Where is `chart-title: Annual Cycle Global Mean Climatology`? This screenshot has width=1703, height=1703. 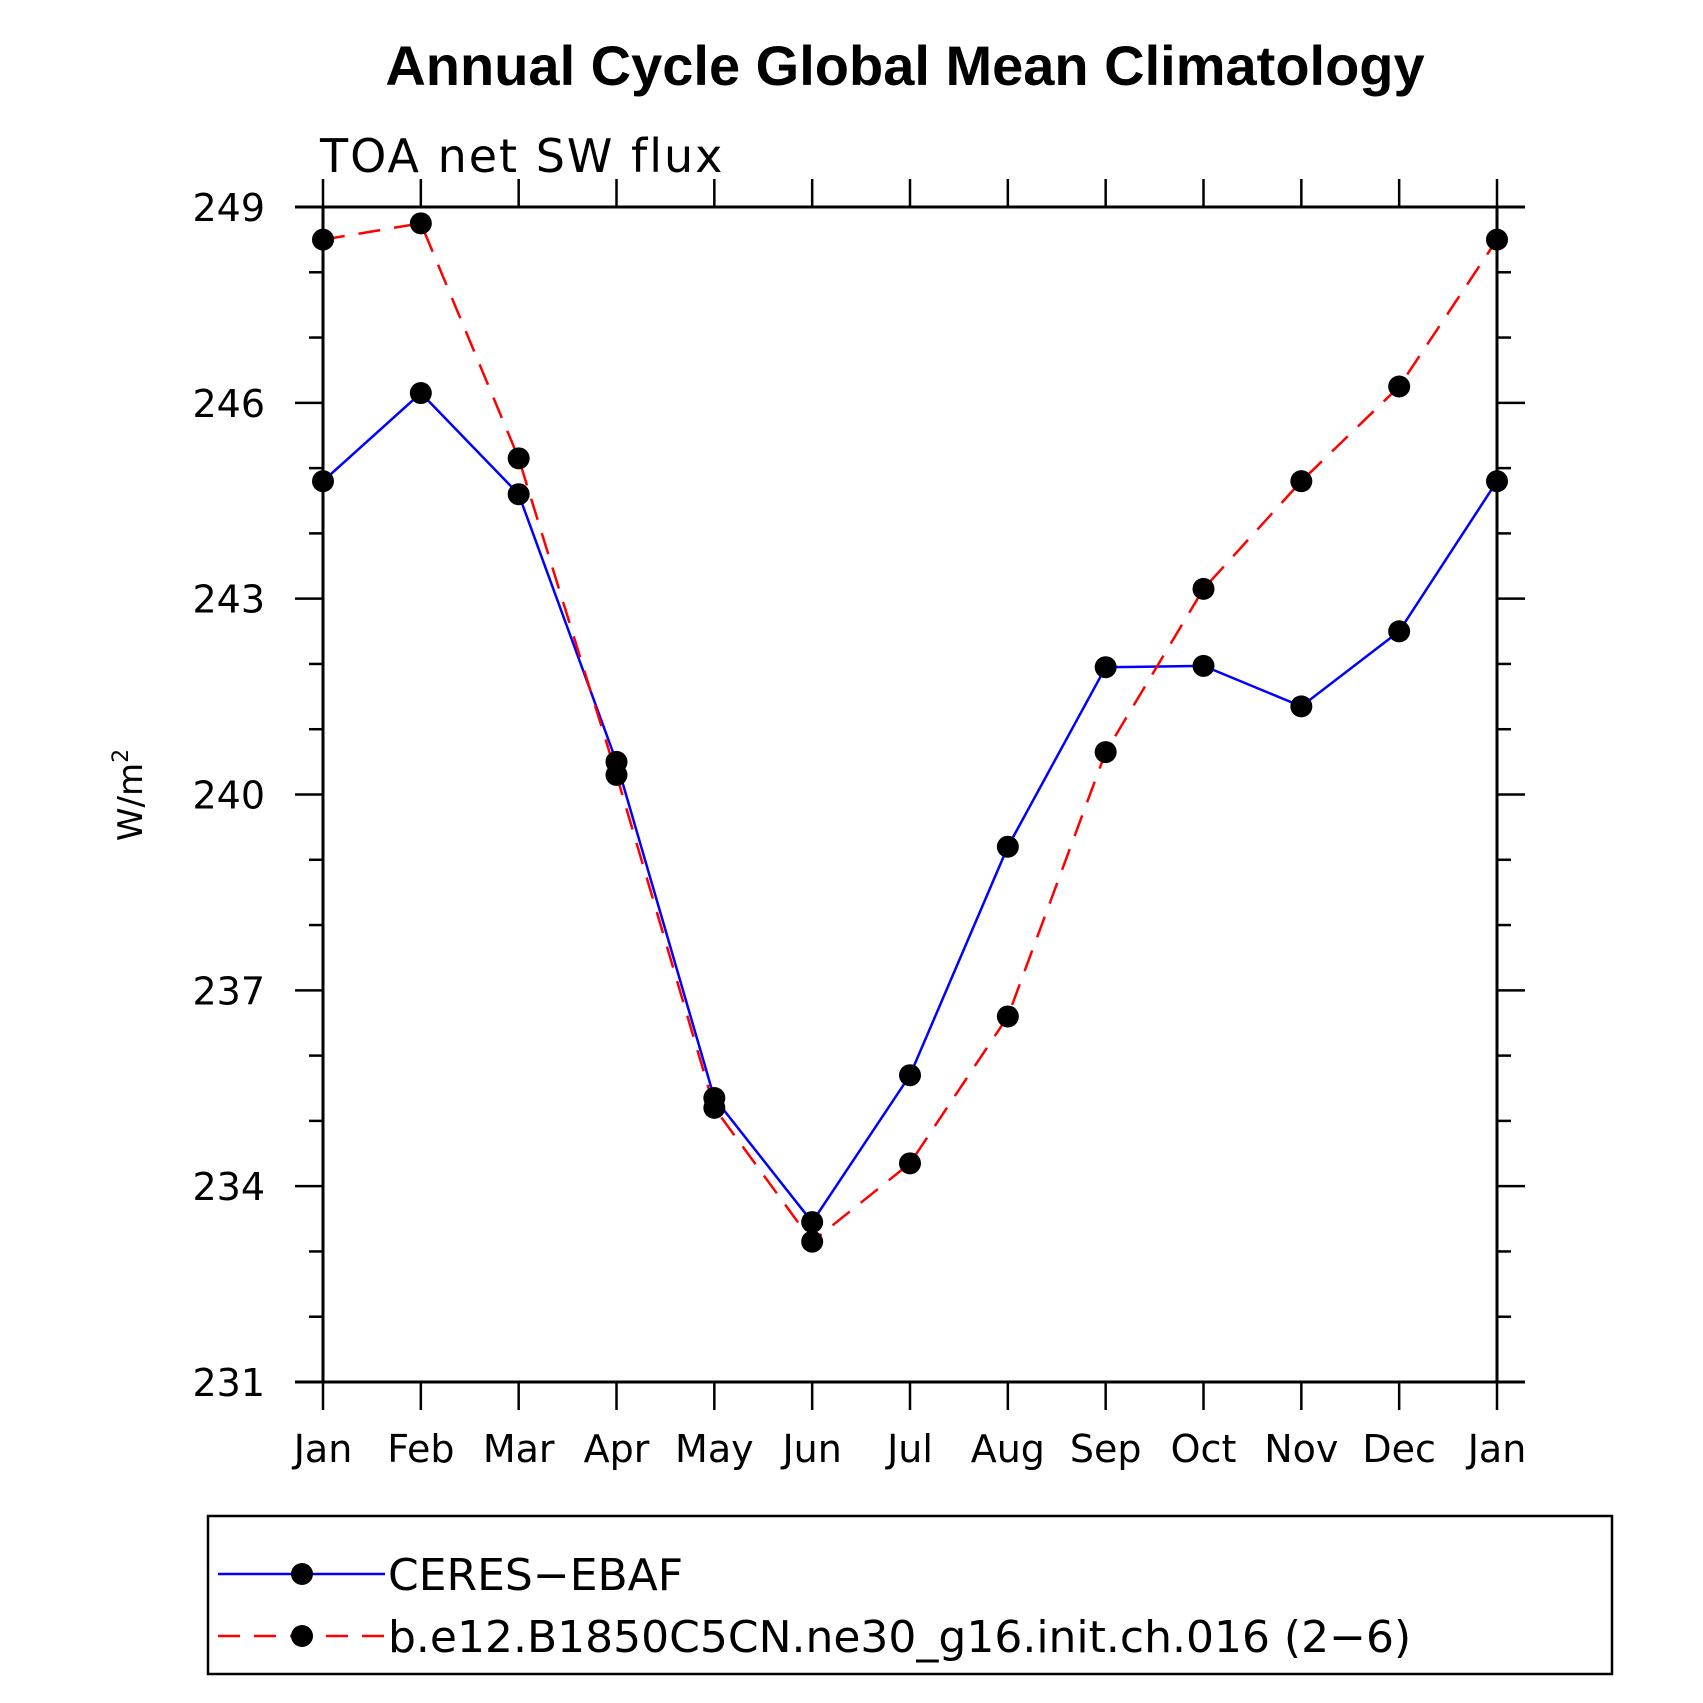
chart-title: Annual Cycle Global Mean Climatology is located at coordinates (904, 65).